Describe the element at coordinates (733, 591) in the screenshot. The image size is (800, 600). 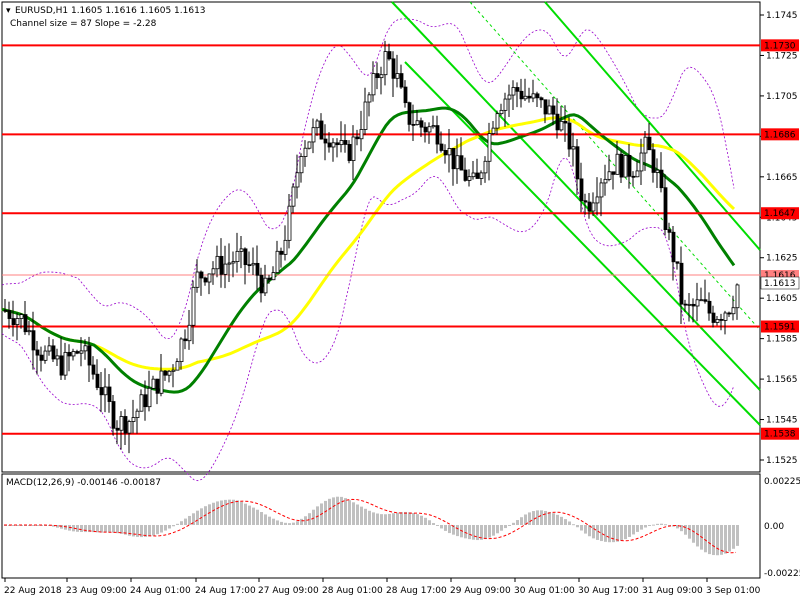
I see `time-tick-label: 3 Sep 01:00` at that location.